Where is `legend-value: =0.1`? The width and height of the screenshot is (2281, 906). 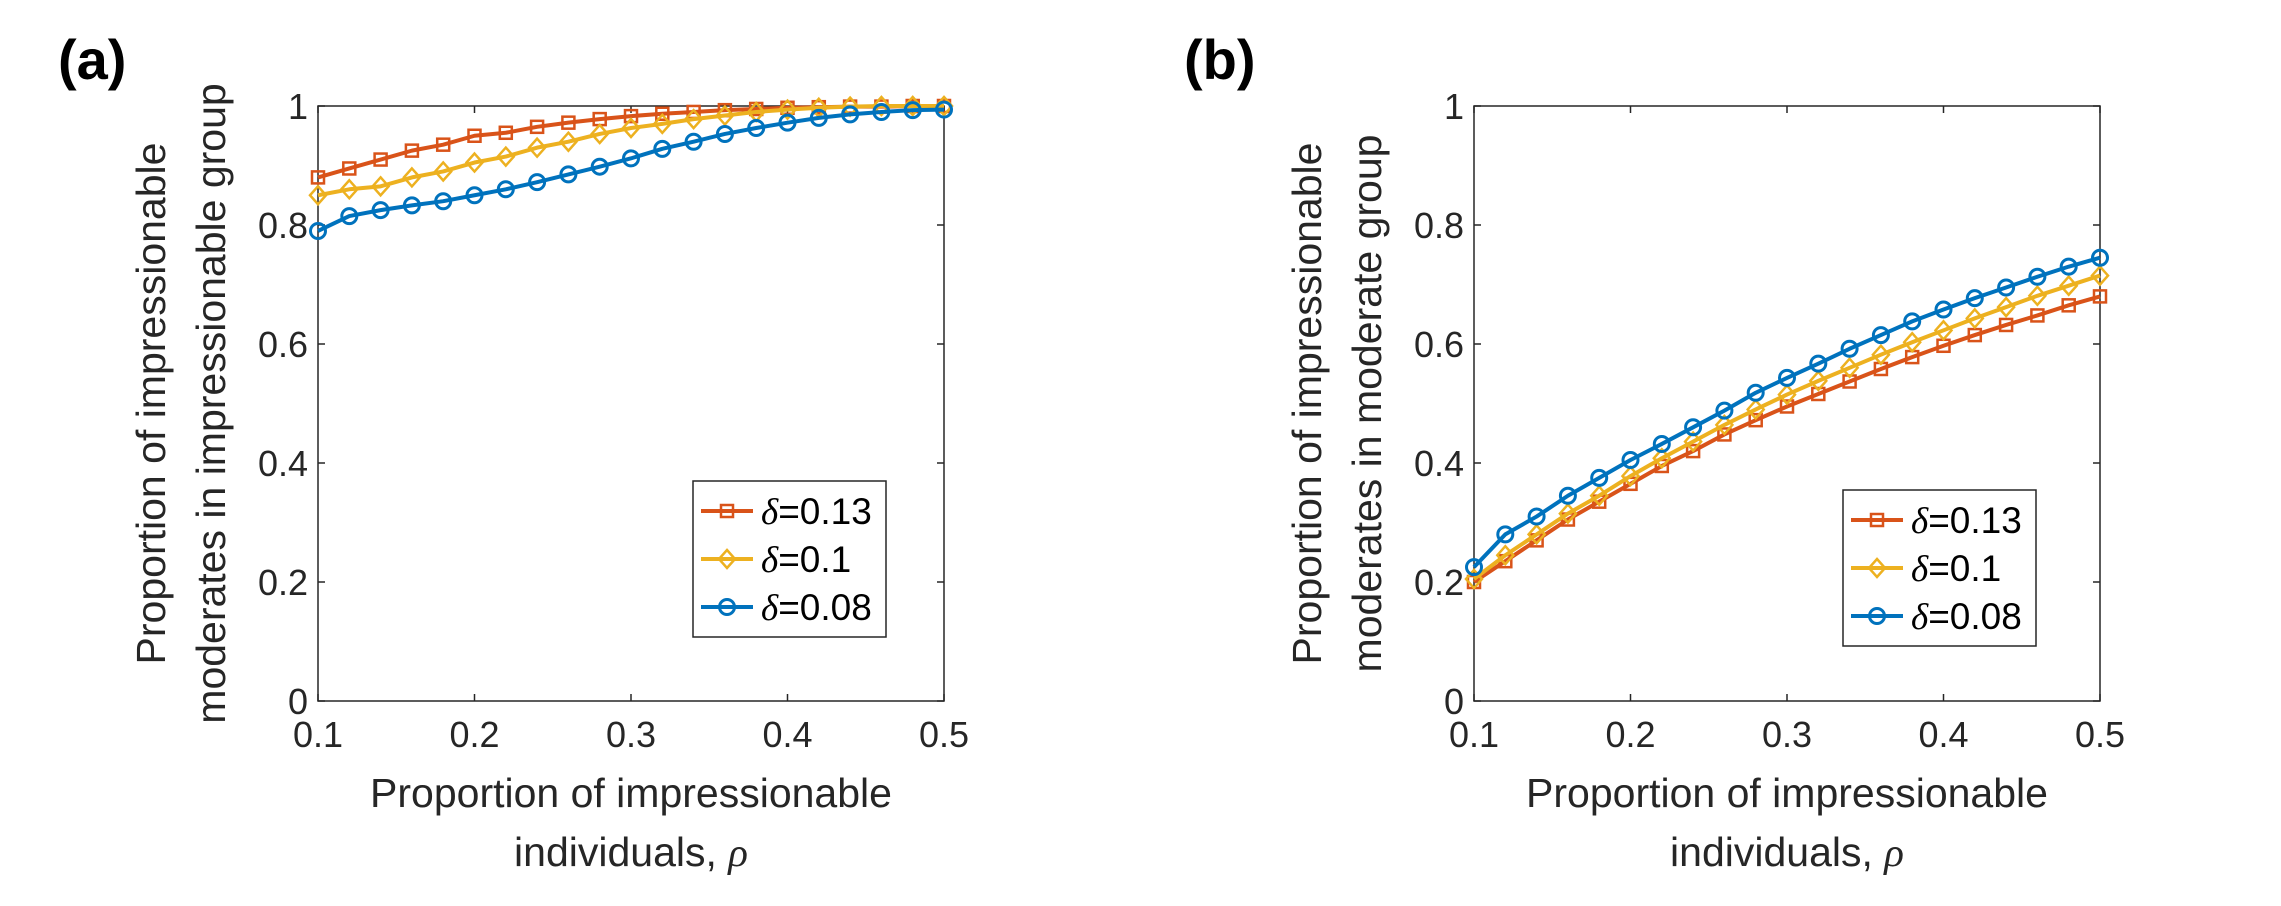 legend-value: =0.1 is located at coordinates (814, 559).